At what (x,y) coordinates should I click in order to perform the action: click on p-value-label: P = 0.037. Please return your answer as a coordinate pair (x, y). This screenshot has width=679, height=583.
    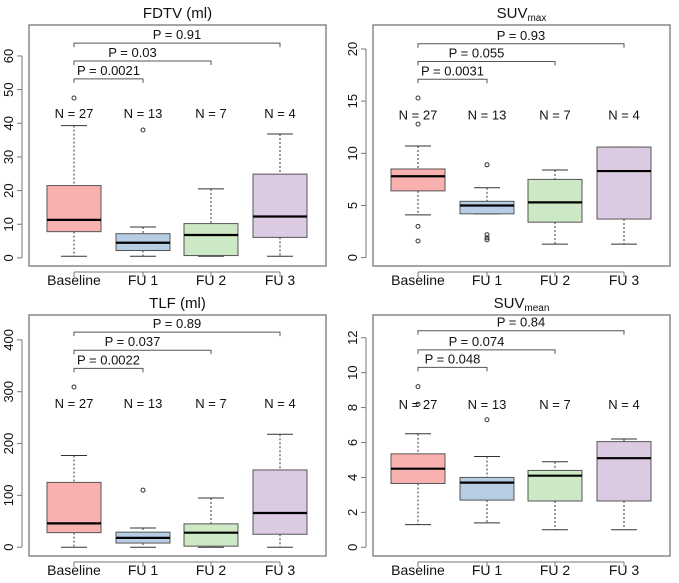
    Looking at the image, I should click on (133, 341).